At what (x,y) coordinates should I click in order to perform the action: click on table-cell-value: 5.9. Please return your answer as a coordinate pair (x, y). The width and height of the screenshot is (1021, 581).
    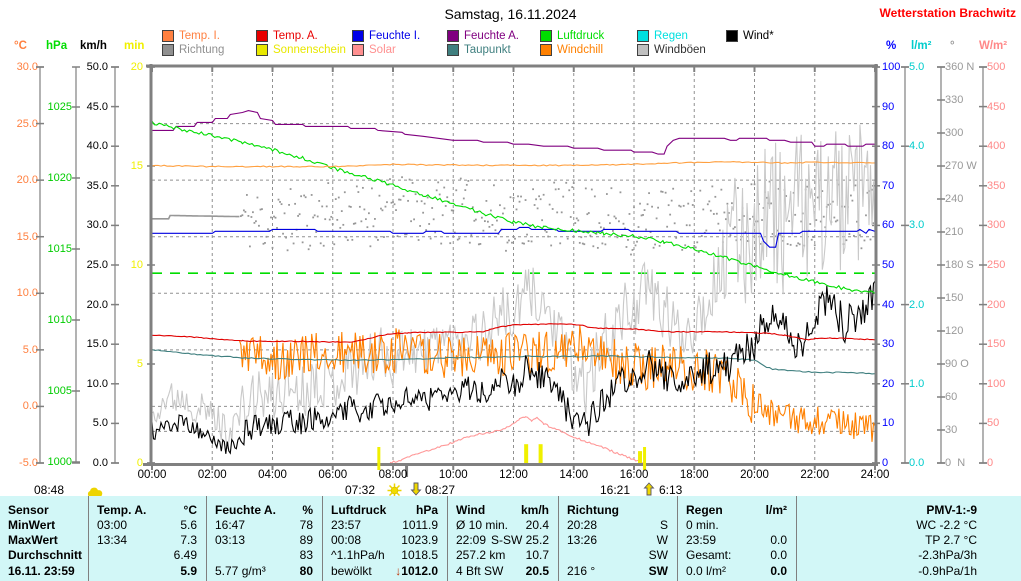
    Looking at the image, I should click on (188, 571).